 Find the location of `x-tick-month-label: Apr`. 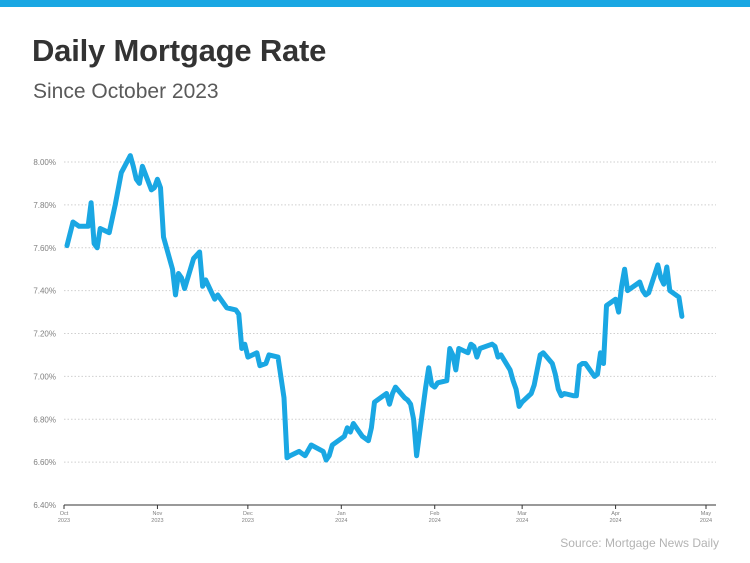

x-tick-month-label: Apr is located at coordinates (615, 514).